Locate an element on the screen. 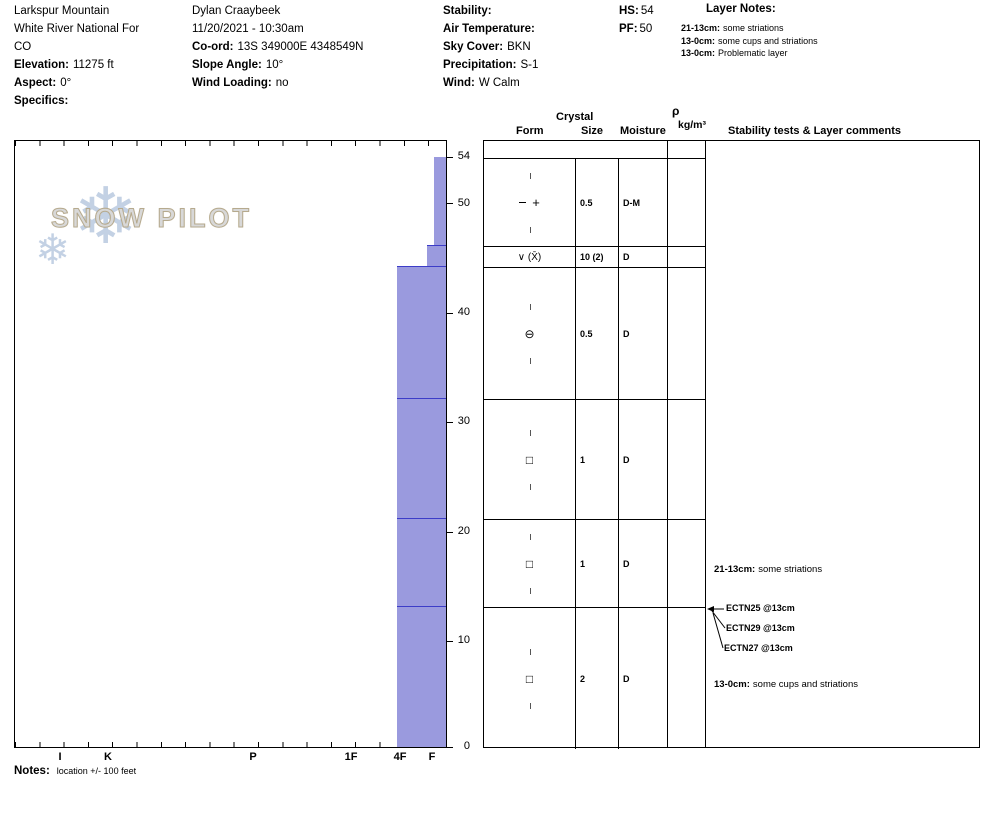  observation-datetime: 11/20/2021 - 10:30am is located at coordinates (248, 29).